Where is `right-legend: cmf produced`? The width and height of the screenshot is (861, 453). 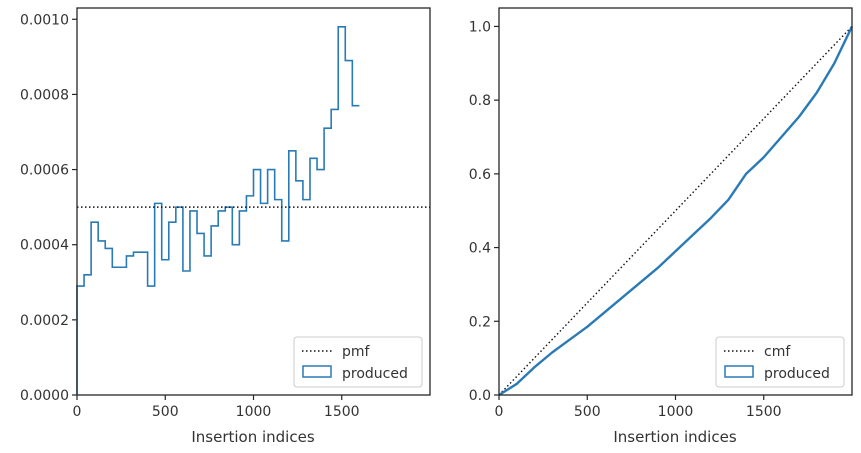 right-legend: cmf produced is located at coordinates (780, 362).